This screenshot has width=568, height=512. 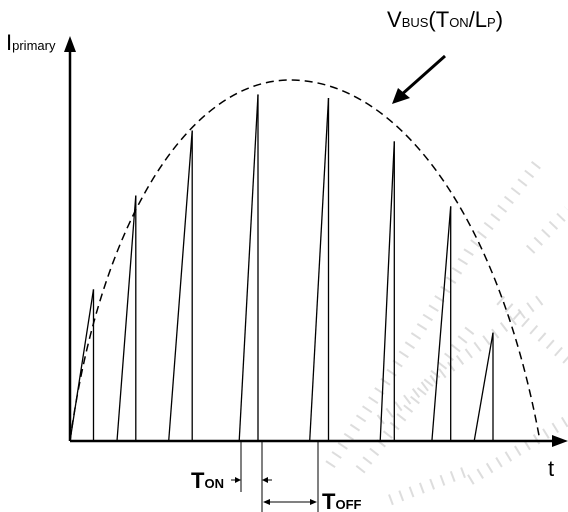 What do you see at coordinates (70, 44) in the screenshot?
I see `y-axis-arrow` at bounding box center [70, 44].